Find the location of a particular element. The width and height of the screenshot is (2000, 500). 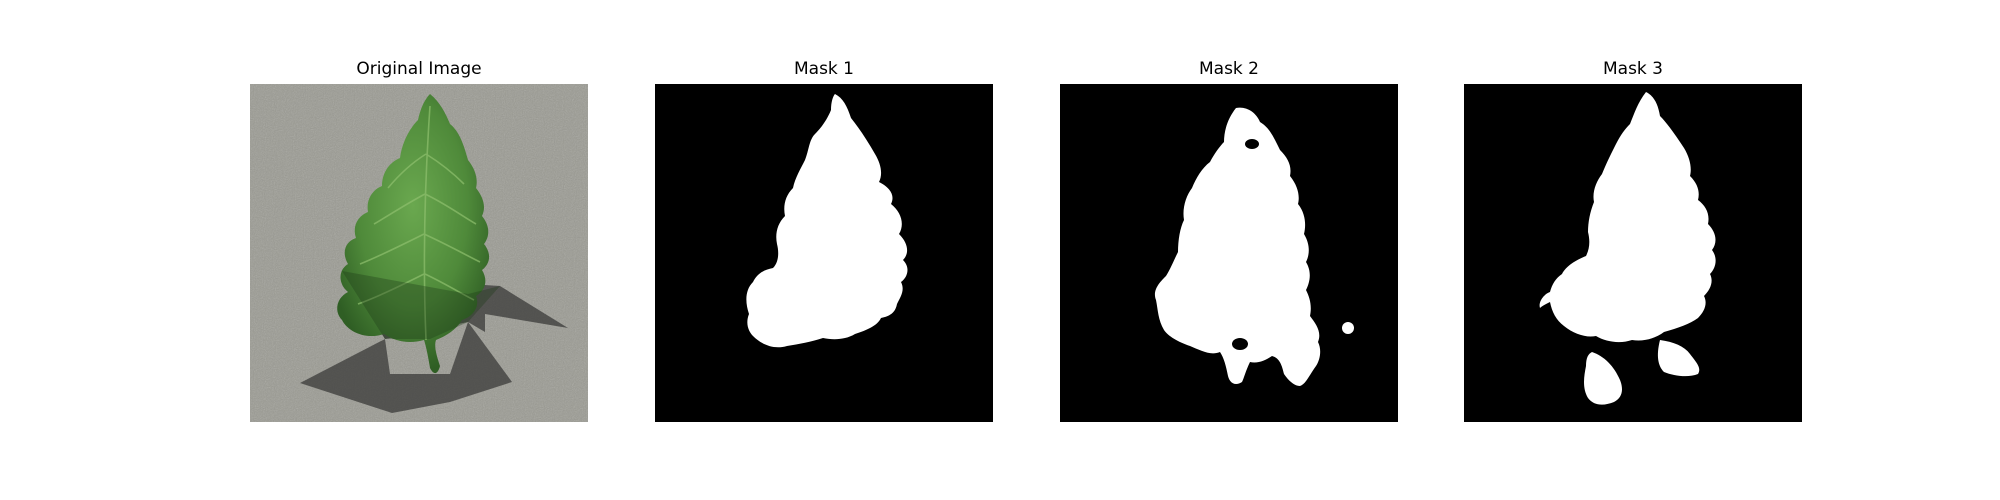

mask-2-image is located at coordinates (1229, 253).